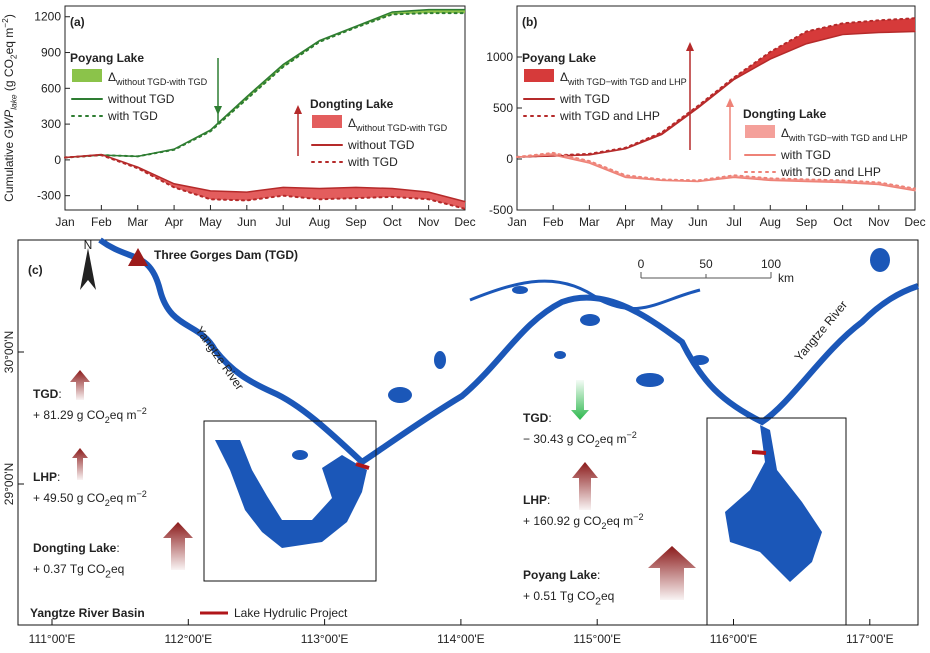 The image size is (930, 653). I want to click on stat-value: + 160.92 g CO2eq m−2, so click(583, 521).